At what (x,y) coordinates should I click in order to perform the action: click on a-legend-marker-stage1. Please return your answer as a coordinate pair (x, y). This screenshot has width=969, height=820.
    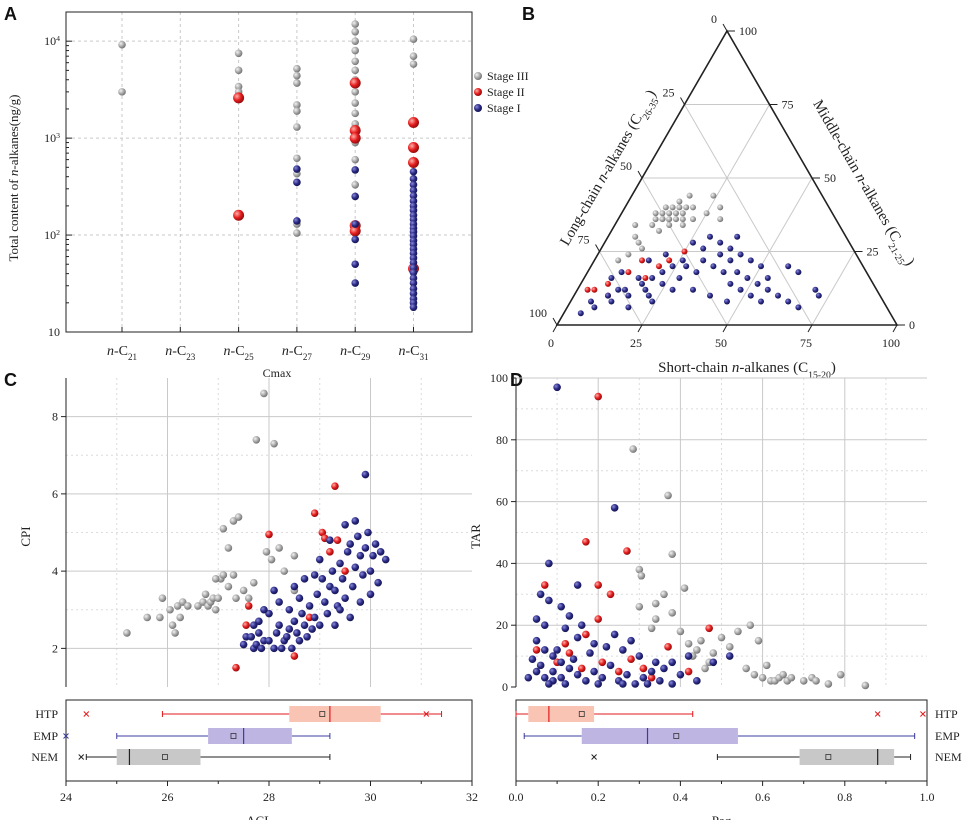
    Looking at the image, I should click on (478, 108).